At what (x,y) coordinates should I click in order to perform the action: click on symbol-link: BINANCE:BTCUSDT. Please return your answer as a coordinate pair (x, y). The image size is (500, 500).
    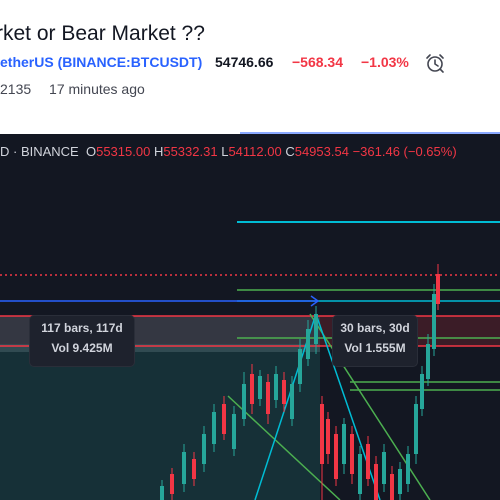
    Looking at the image, I should click on (130, 62).